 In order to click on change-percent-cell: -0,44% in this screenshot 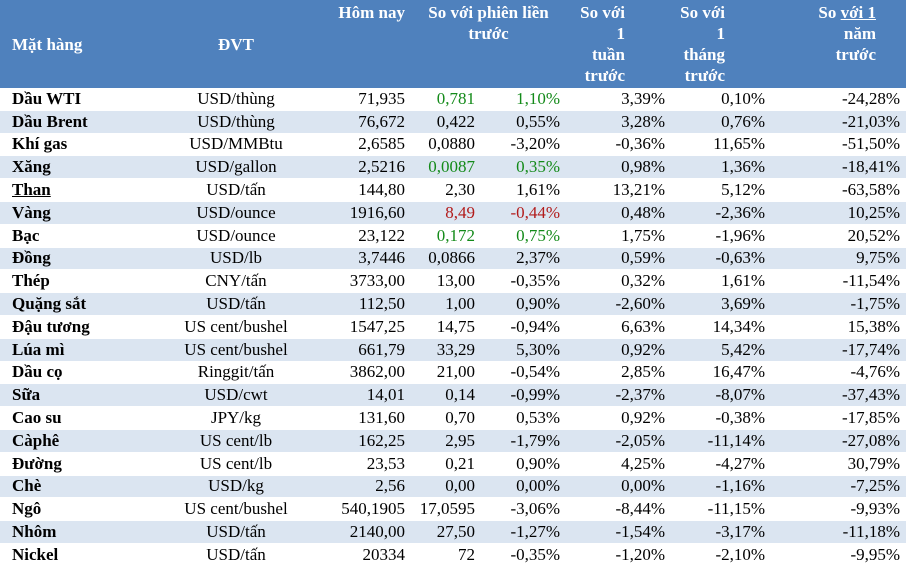, I will do `click(524, 213)`.